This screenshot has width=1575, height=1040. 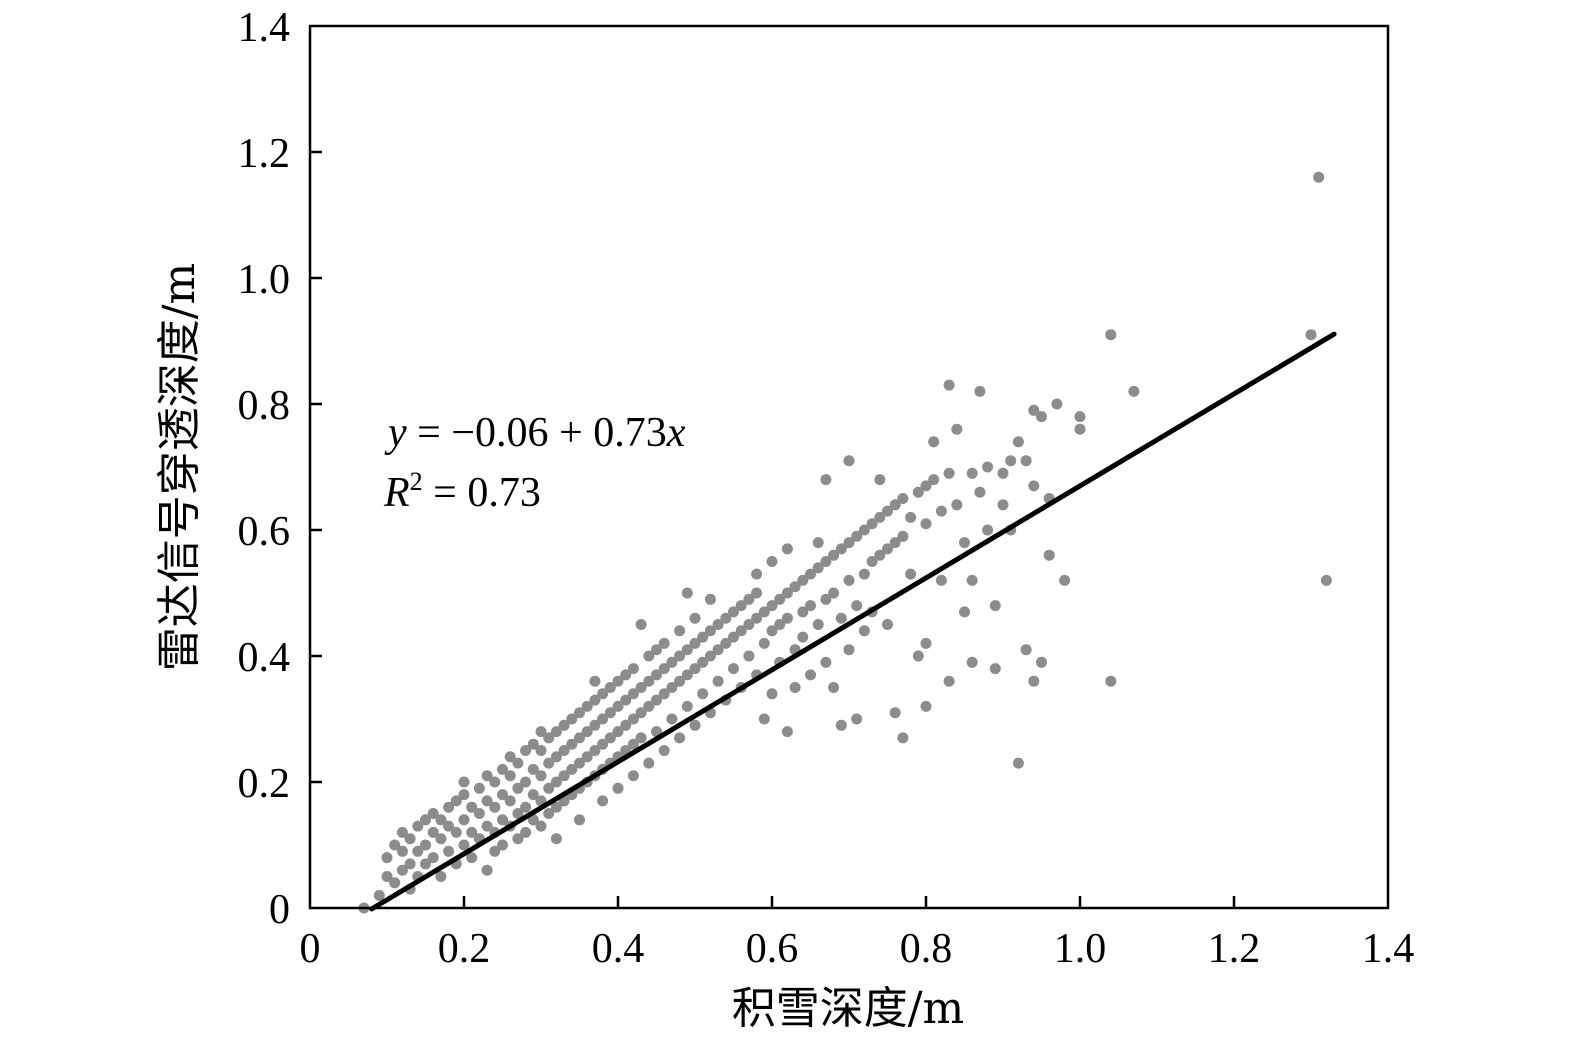 I want to click on y-axis-title: 雷达信号穿透深度/m, so click(x=179, y=467).